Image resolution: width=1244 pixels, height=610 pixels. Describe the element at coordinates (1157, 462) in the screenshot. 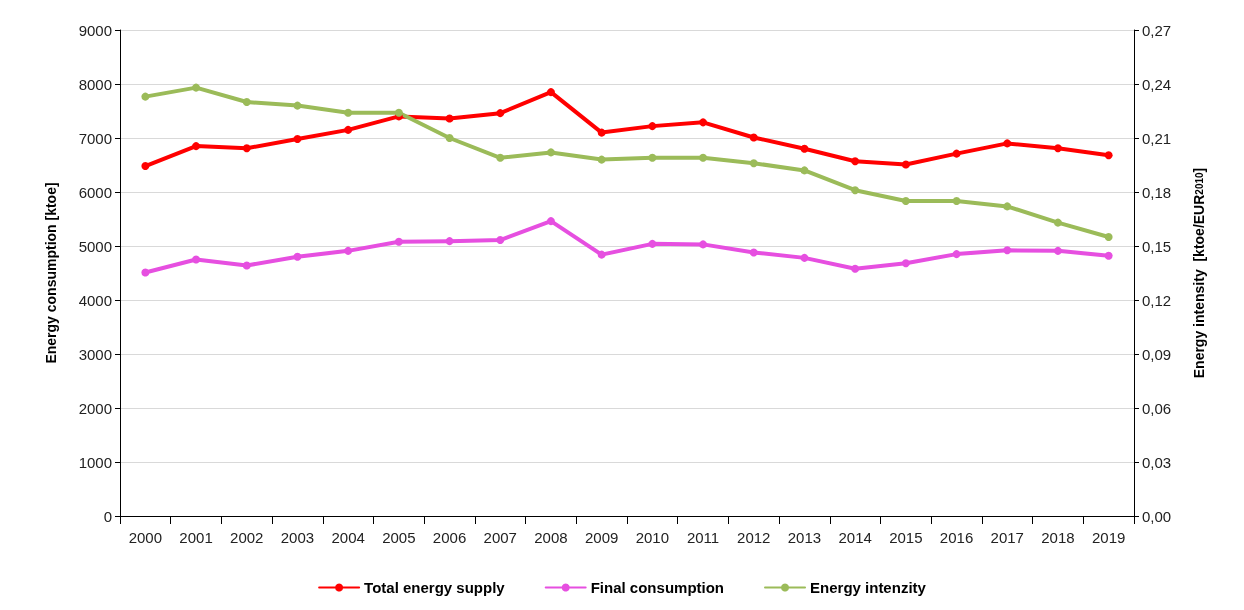

I see `y2-tick-label: 0,03` at that location.